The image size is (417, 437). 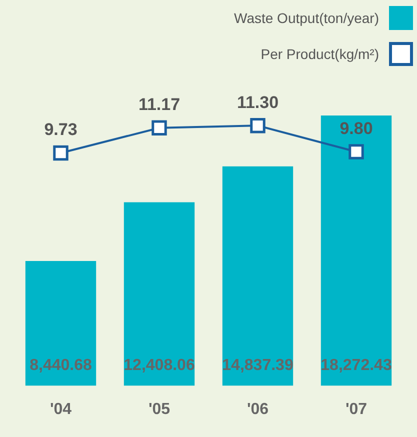 I want to click on legend-label: Per Product(kg/m²), so click(x=319, y=54).